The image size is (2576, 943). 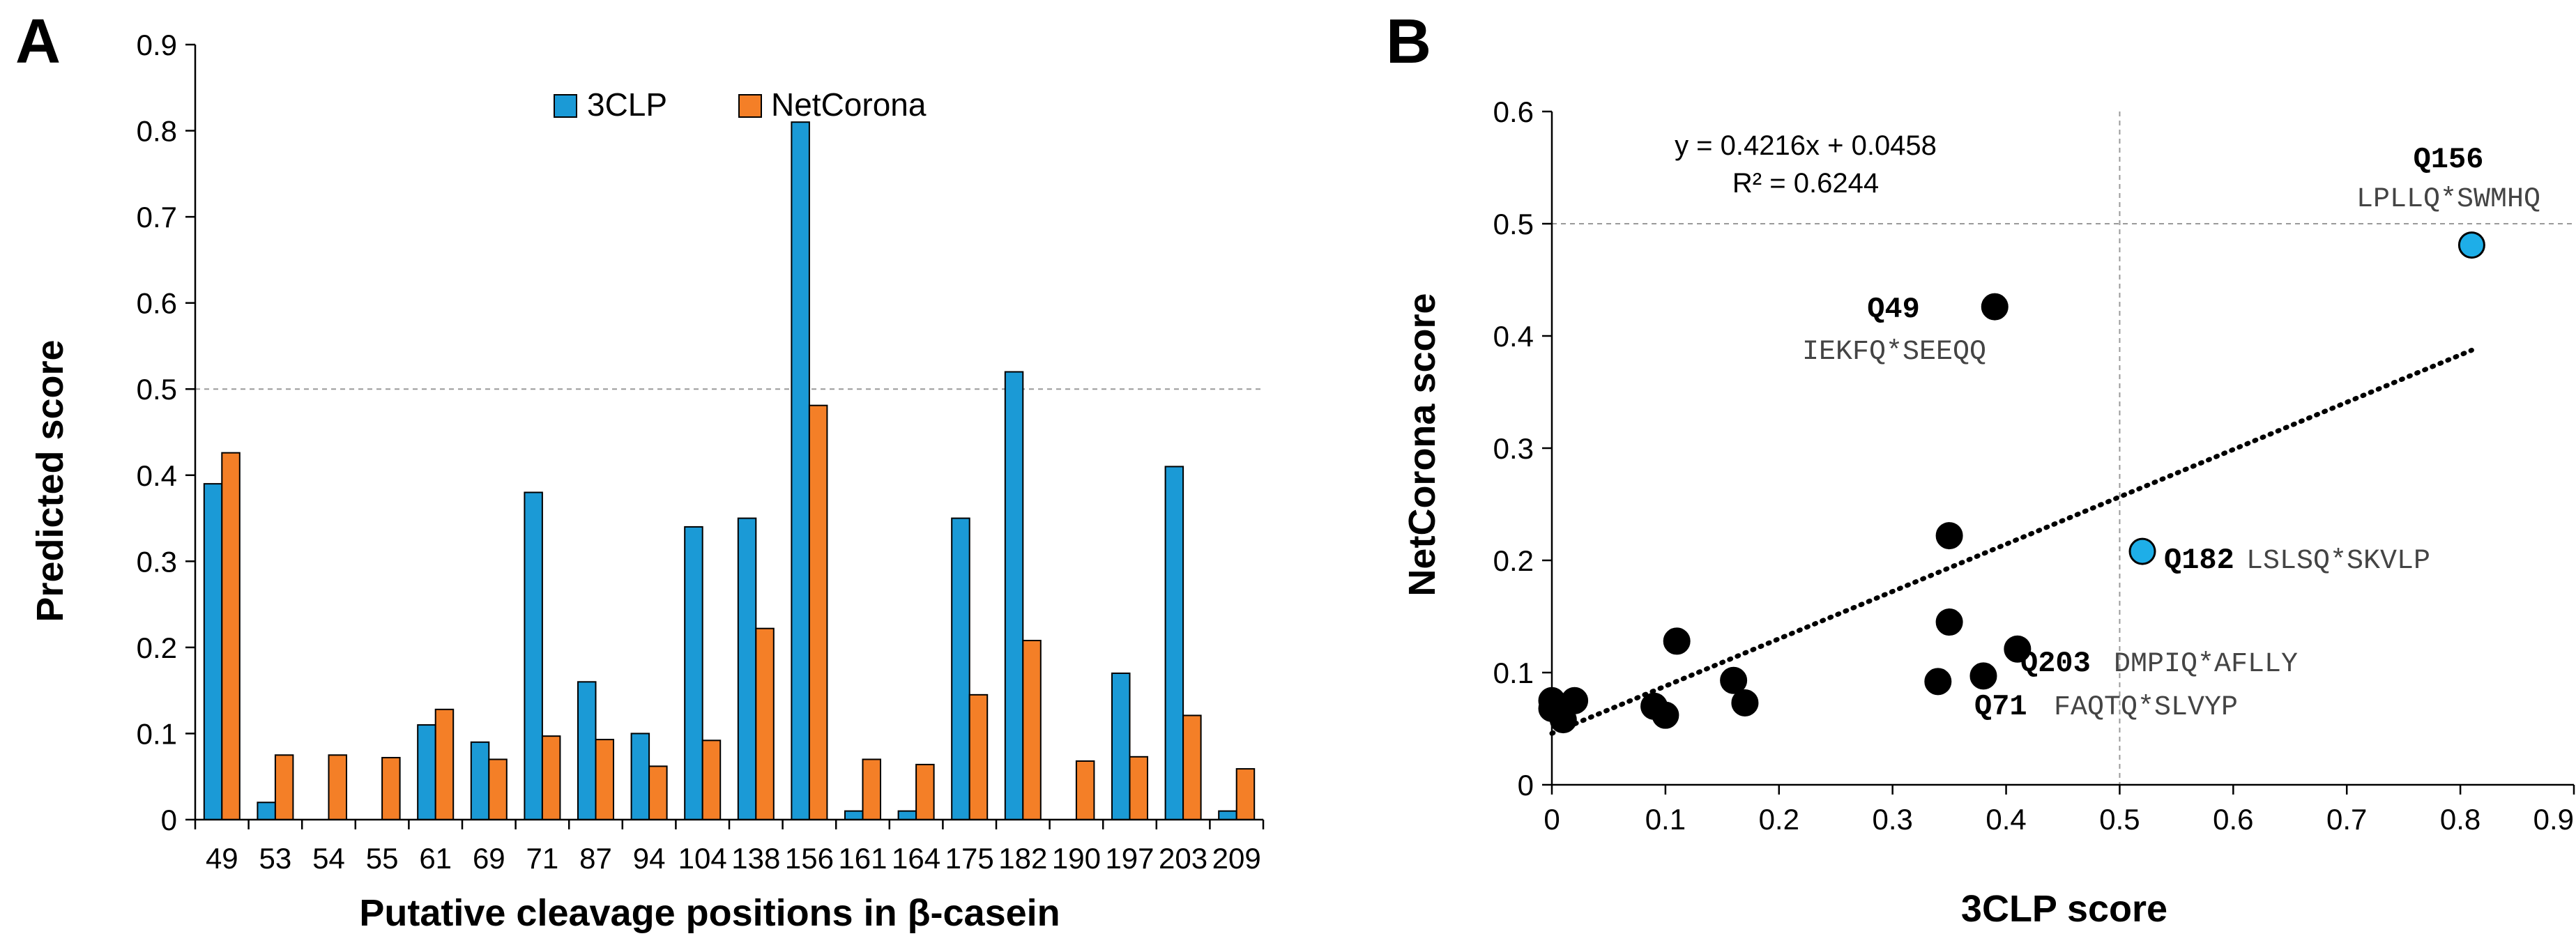 What do you see at coordinates (916, 858) in the screenshot?
I see `x-tick-label-a: 164` at bounding box center [916, 858].